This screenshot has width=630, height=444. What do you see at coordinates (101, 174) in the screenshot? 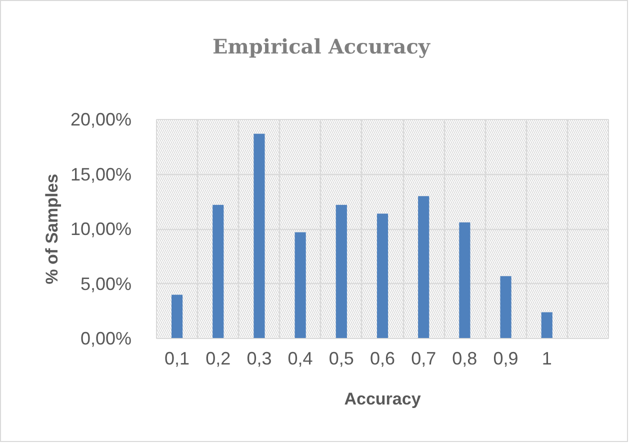
I see `y-tick-label: 15,00%` at bounding box center [101, 174].